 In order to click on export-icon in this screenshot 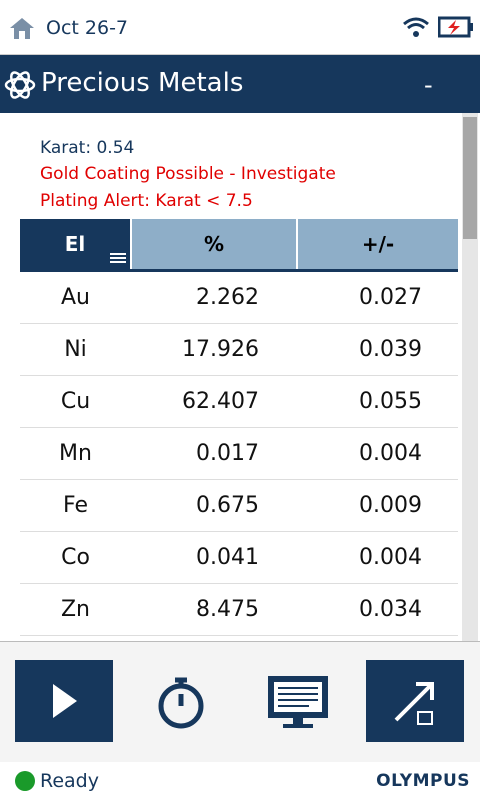, I will do `click(414, 703)`.